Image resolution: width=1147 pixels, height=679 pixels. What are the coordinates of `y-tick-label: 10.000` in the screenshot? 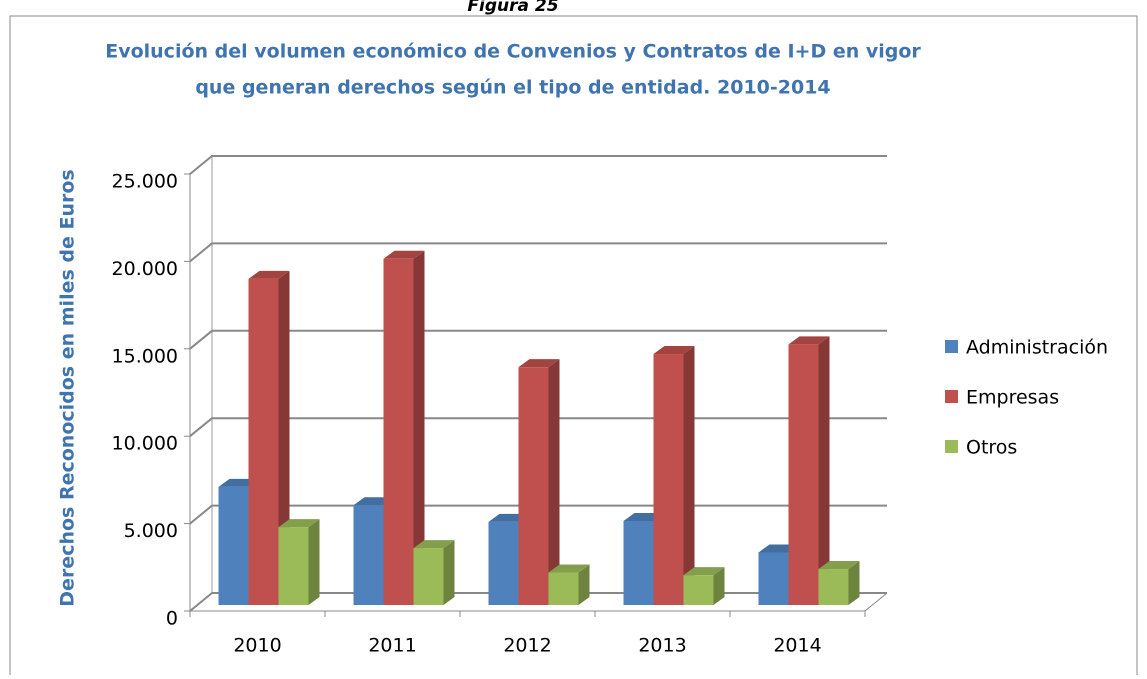 It's located at (145, 444).